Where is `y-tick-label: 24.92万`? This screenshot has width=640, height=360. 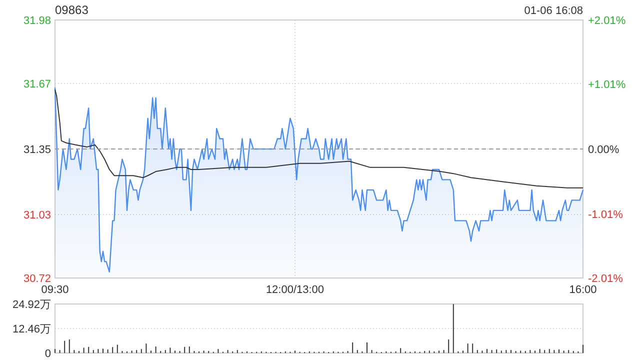
y-tick-label: 24.92万 is located at coordinates (31, 305).